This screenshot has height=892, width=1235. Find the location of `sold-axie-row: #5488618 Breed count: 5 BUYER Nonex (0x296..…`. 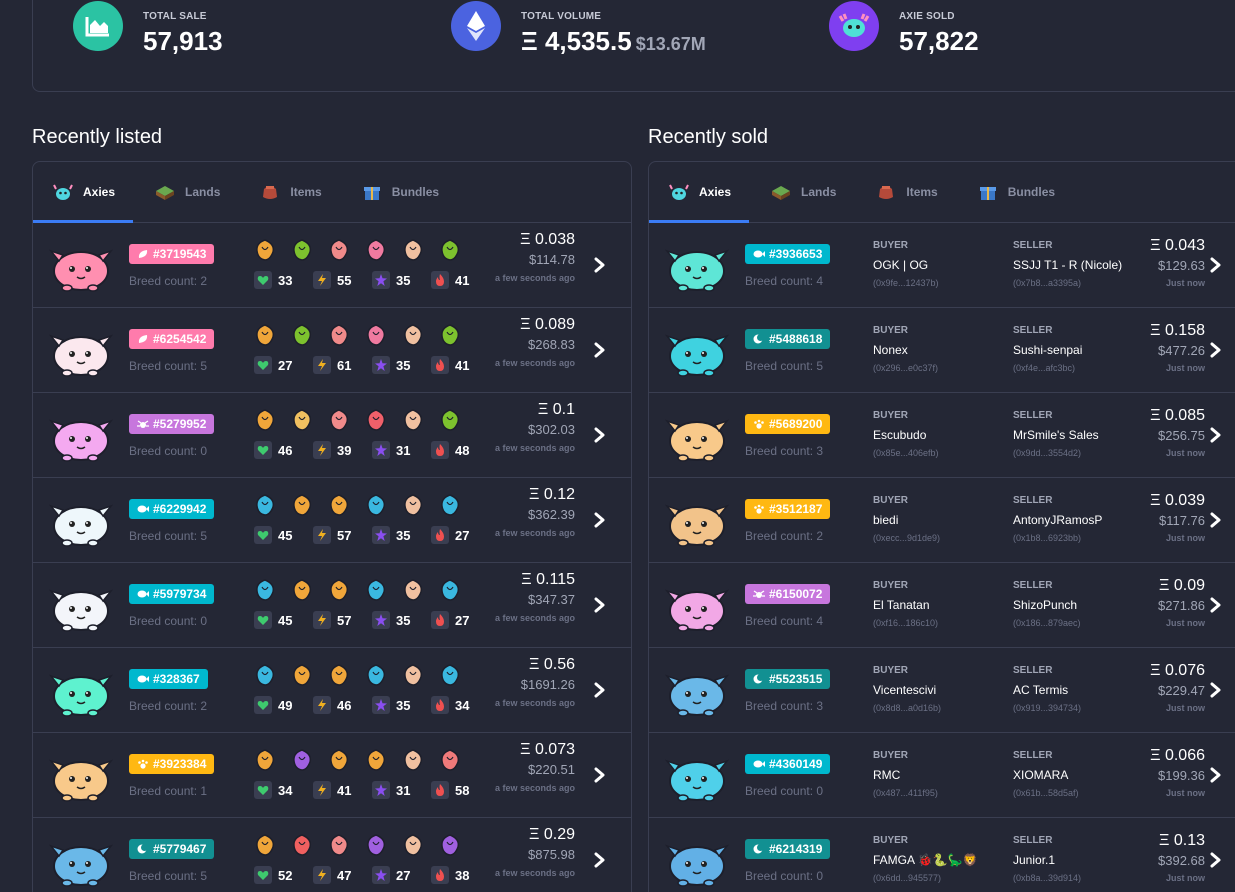

sold-axie-row: #5488618 Breed count: 5 BUYER Nonex (0x296..… is located at coordinates (942, 350).